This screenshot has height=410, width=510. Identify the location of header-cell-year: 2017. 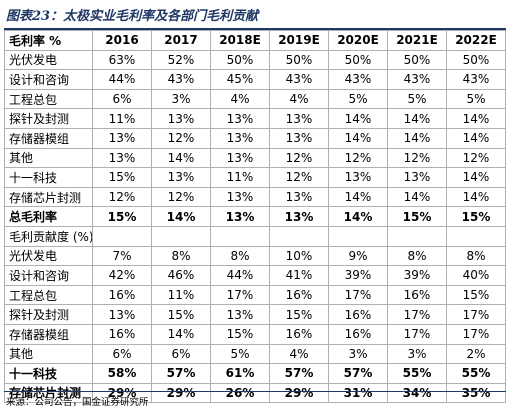
(181, 40).